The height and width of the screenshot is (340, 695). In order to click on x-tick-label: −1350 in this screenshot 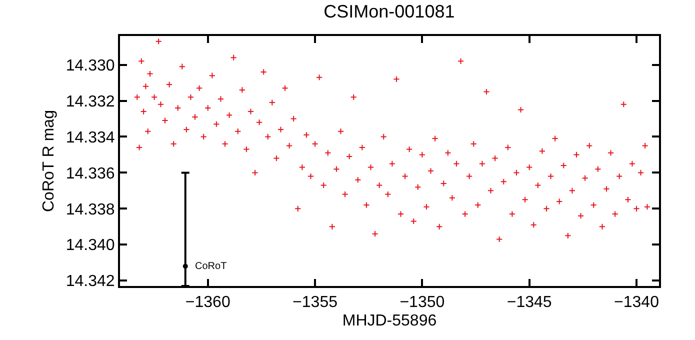, I will do `click(422, 303)`.